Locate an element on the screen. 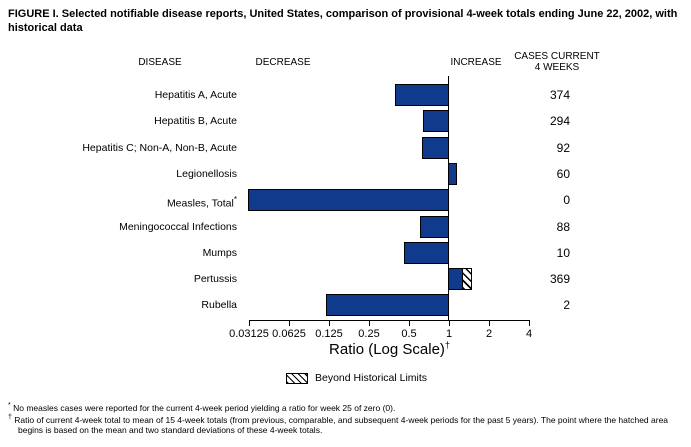  legend: Beyond Historical Limits is located at coordinates (356, 378).